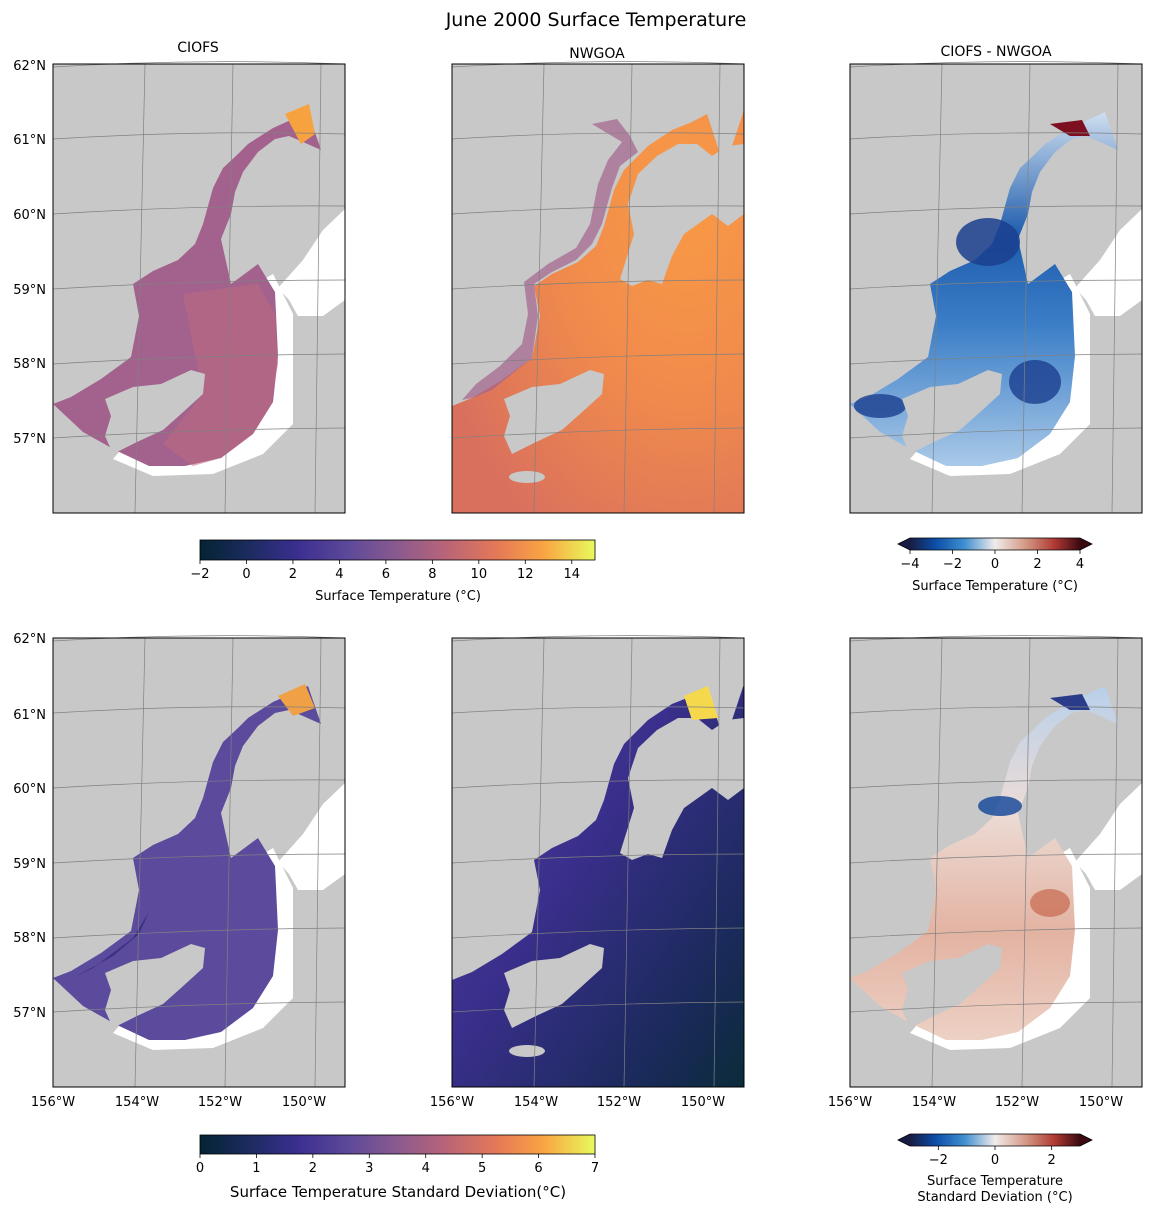 The width and height of the screenshot is (1151, 1218). What do you see at coordinates (432, 574) in the screenshot?
I see `colorbar-tick-label: 8` at bounding box center [432, 574].